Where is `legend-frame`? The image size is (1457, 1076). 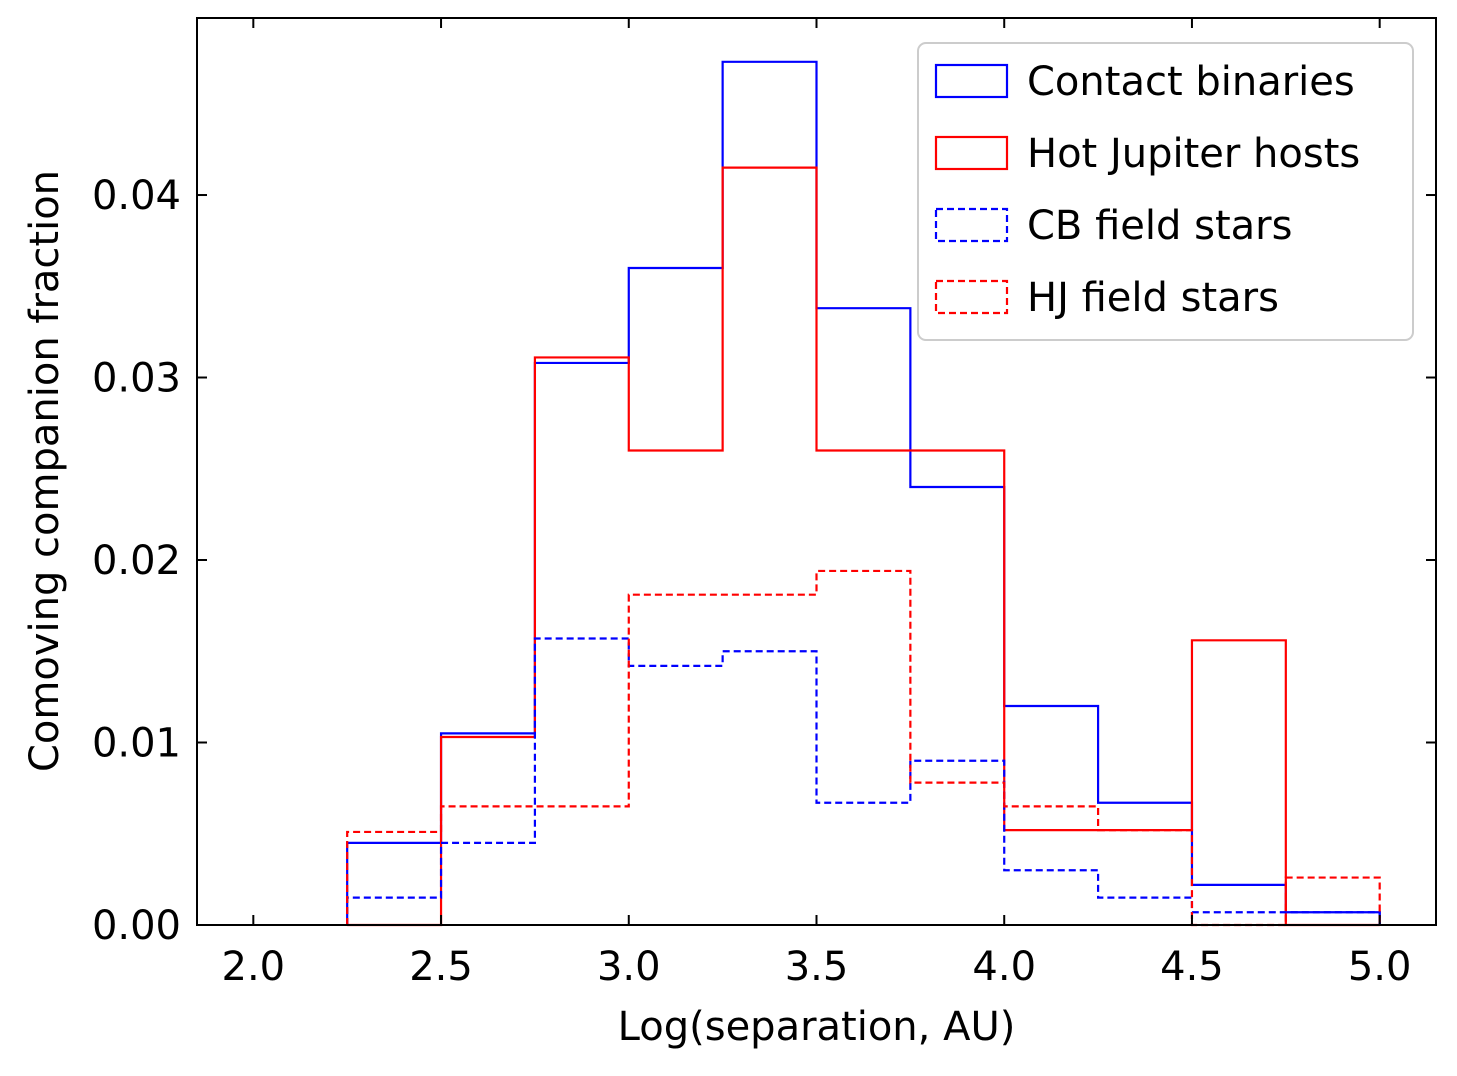
legend-frame is located at coordinates (1165, 191).